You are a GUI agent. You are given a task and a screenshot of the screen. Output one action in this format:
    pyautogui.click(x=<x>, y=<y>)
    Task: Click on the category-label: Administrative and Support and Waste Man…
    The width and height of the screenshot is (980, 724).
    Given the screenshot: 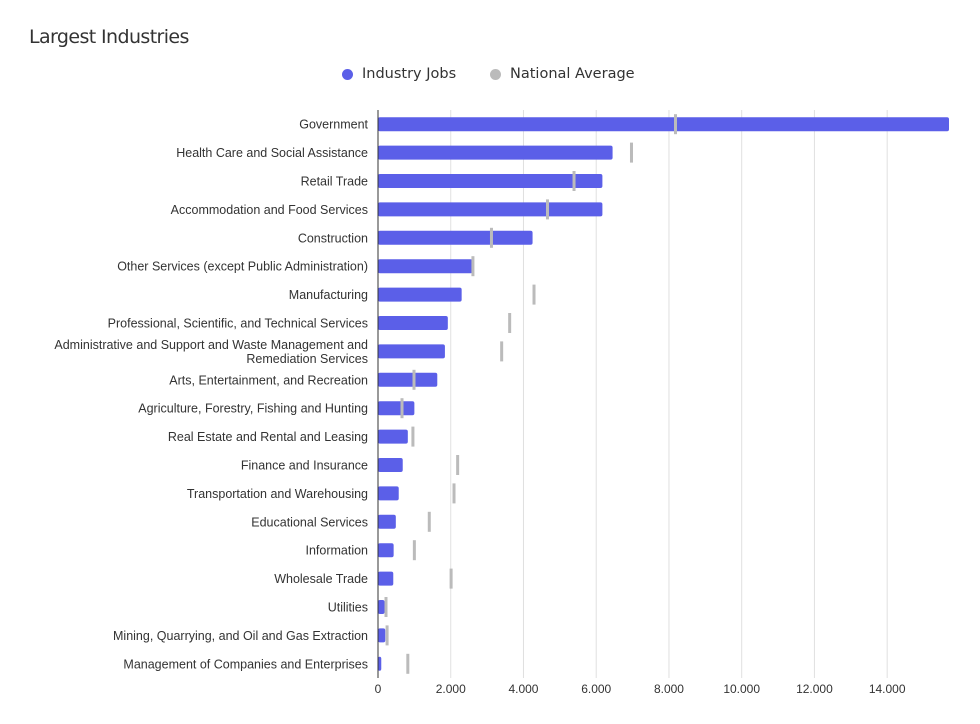 What is the action you would take?
    pyautogui.click(x=211, y=345)
    